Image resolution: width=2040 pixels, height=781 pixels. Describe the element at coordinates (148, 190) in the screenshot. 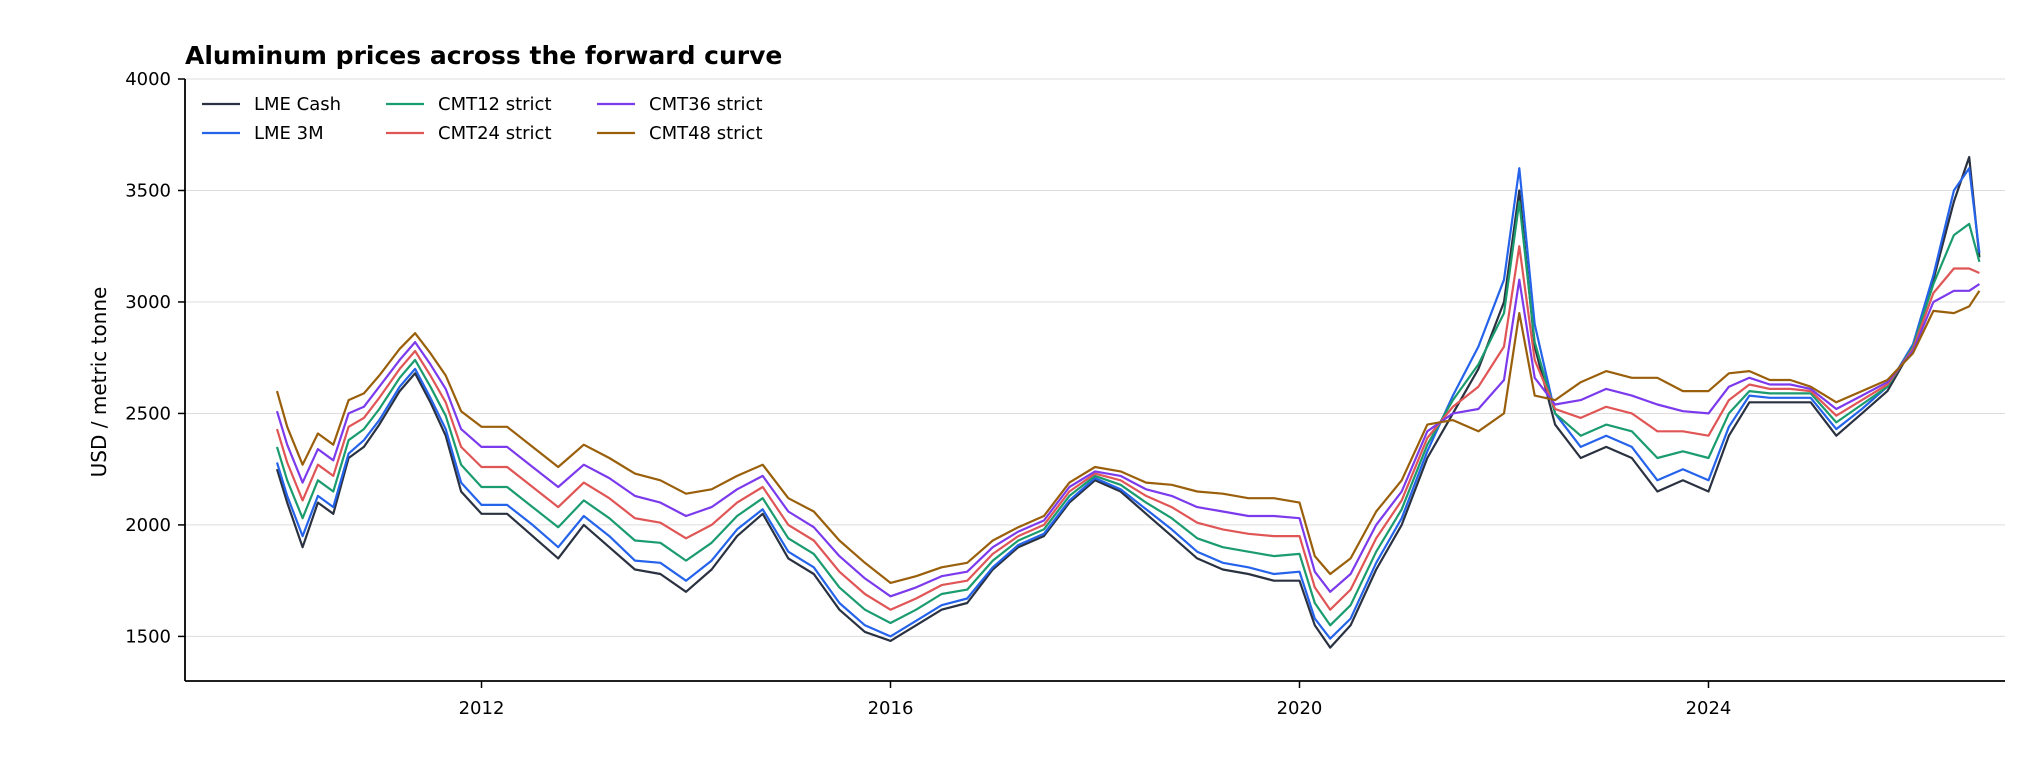

I see `y-tick-label: 3500` at that location.